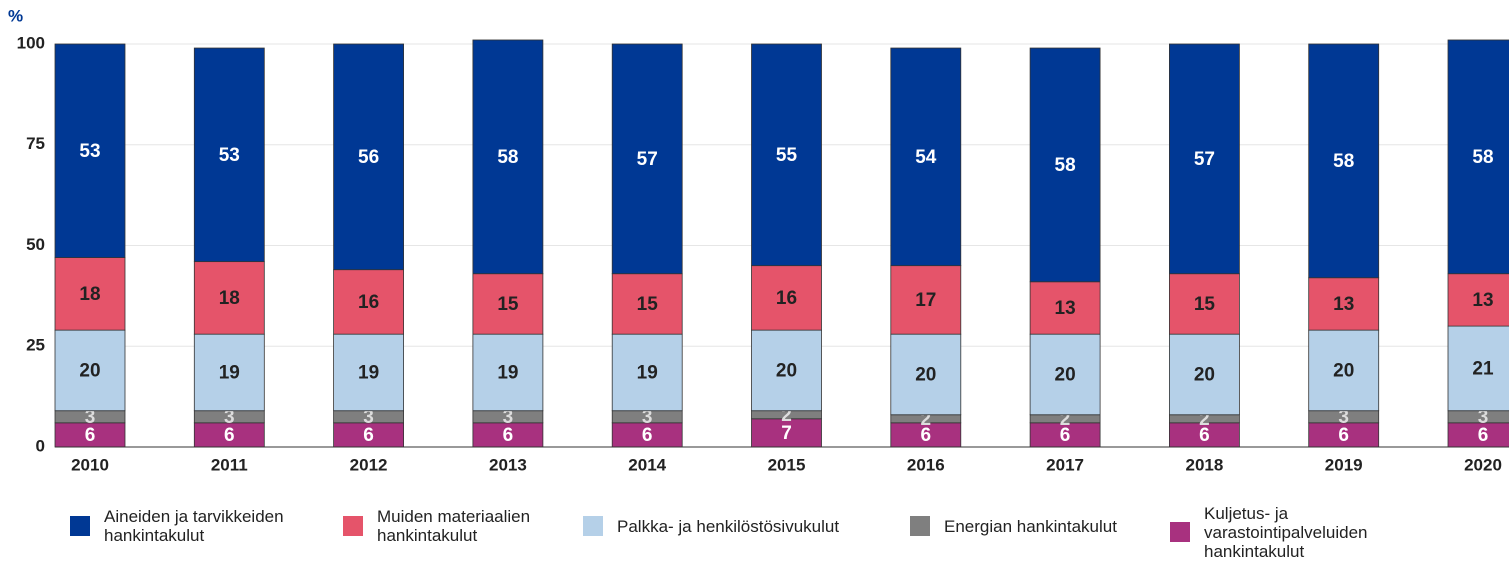 This screenshot has width=1509, height=568. I want to click on y-tick-label: 75, so click(35, 143).